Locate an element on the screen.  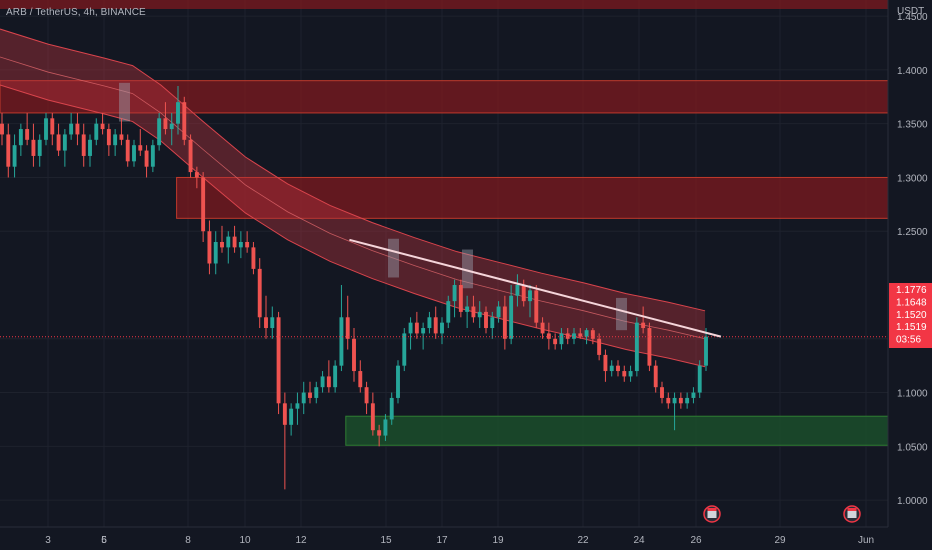
trendline is located at coordinates (535, 288).